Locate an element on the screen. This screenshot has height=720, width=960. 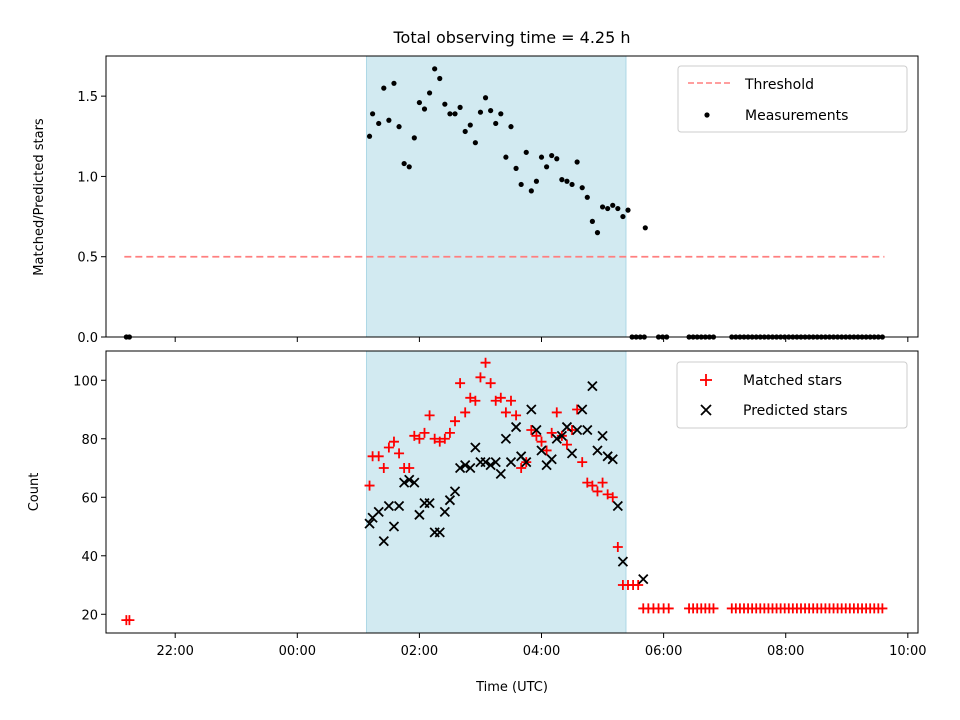
y-tick-label: 60 is located at coordinates (89, 498).